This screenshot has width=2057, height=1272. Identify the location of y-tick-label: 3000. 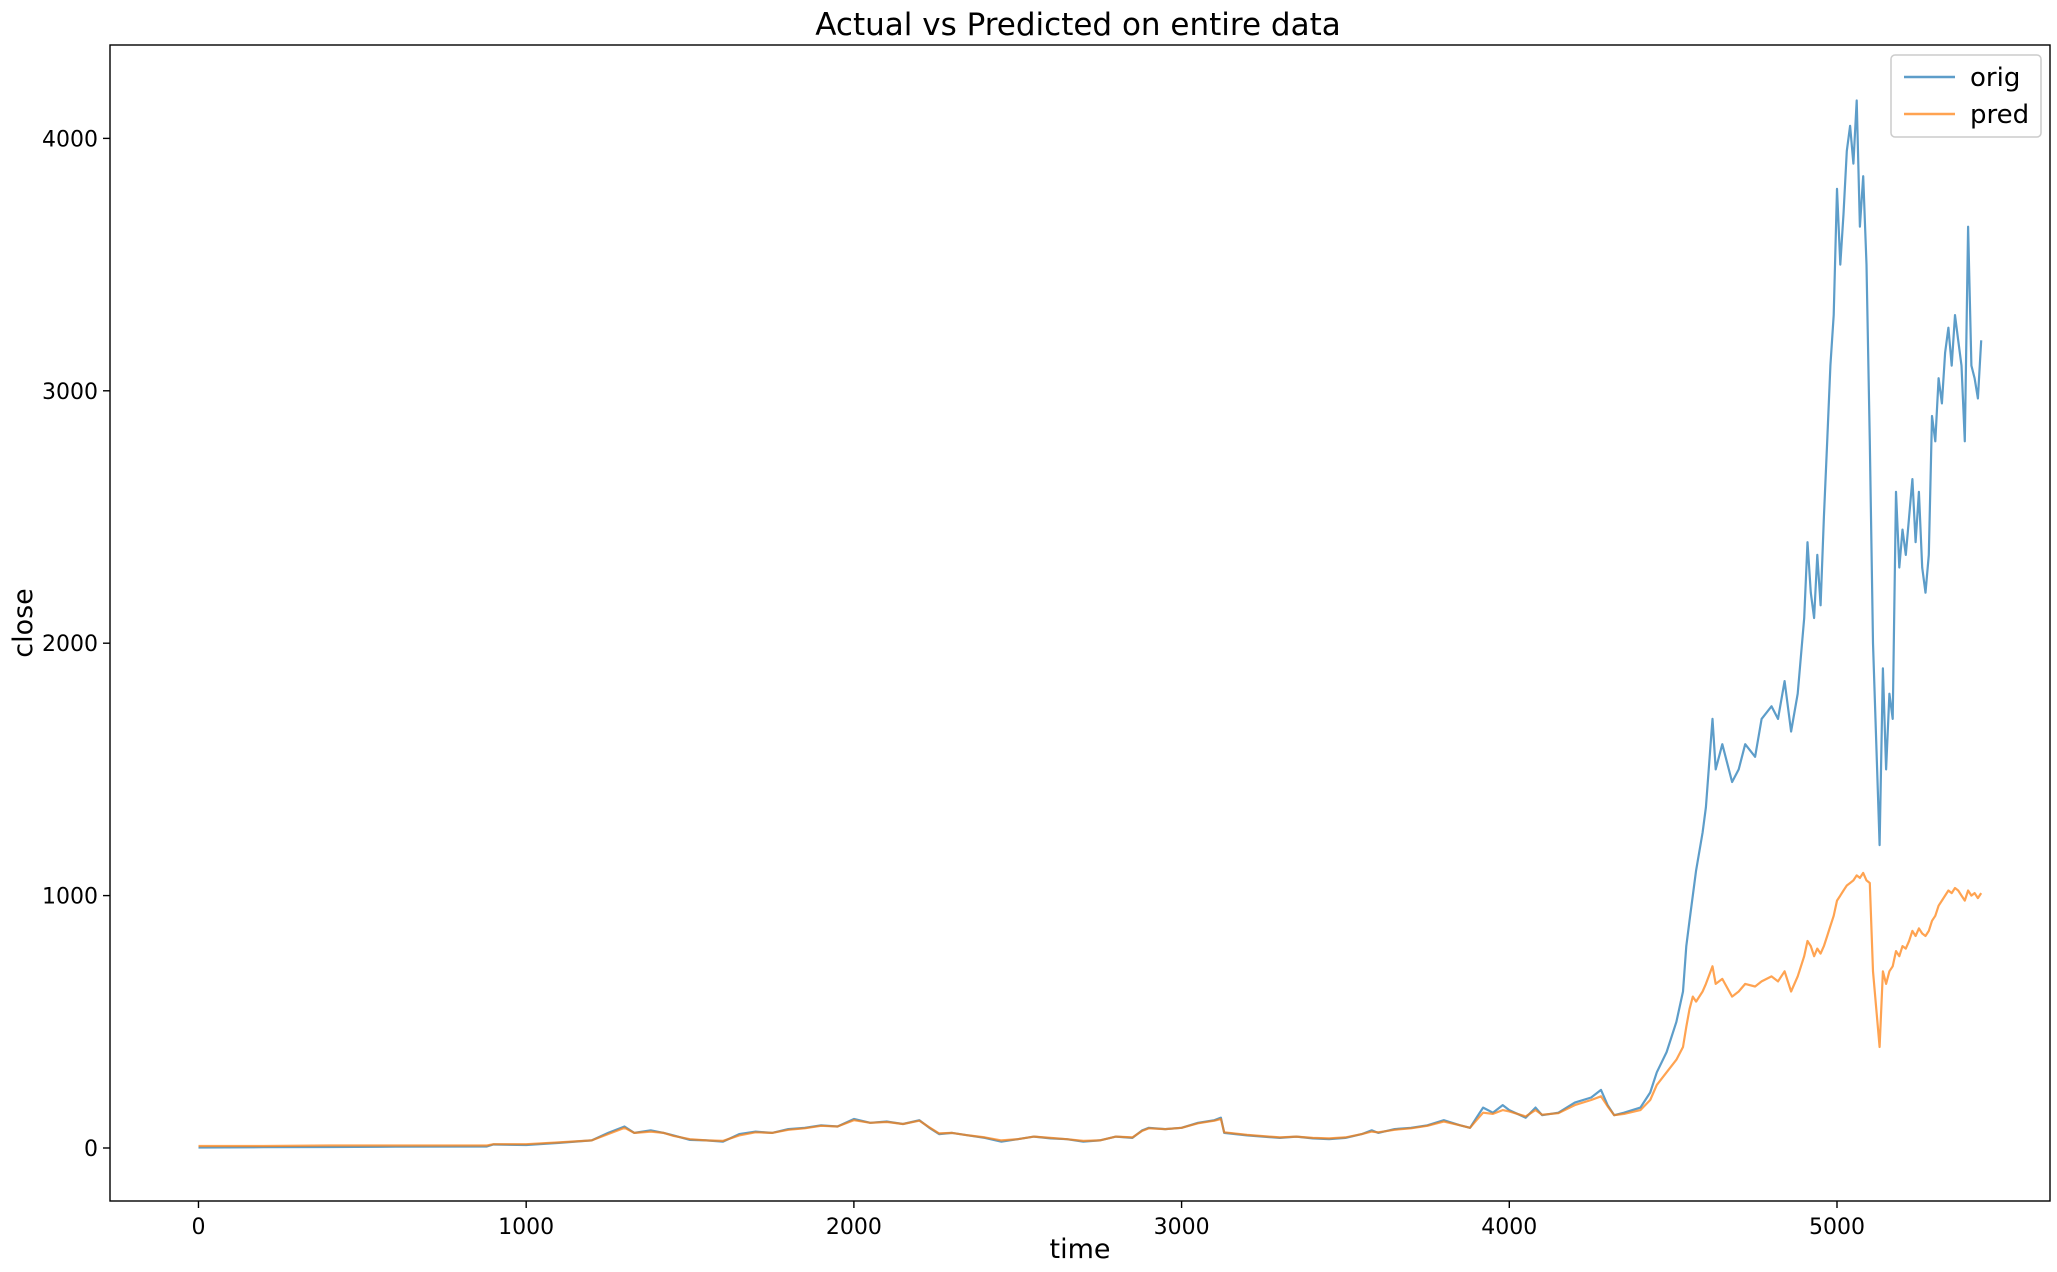
(70, 392).